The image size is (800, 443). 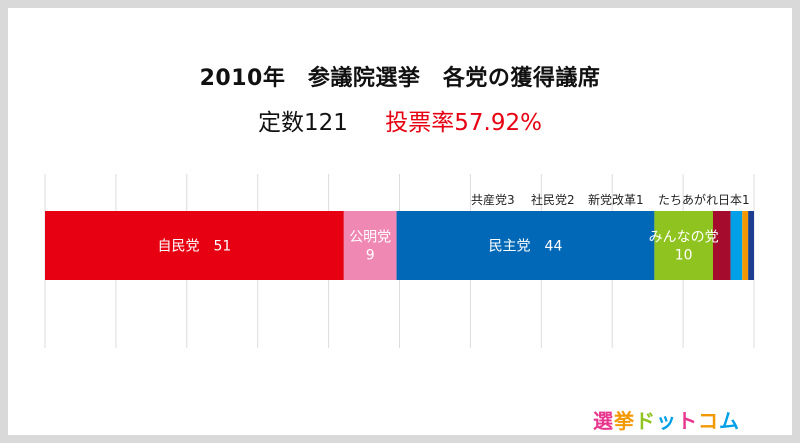 I want to click on data-label: 共産党3, so click(x=493, y=199).